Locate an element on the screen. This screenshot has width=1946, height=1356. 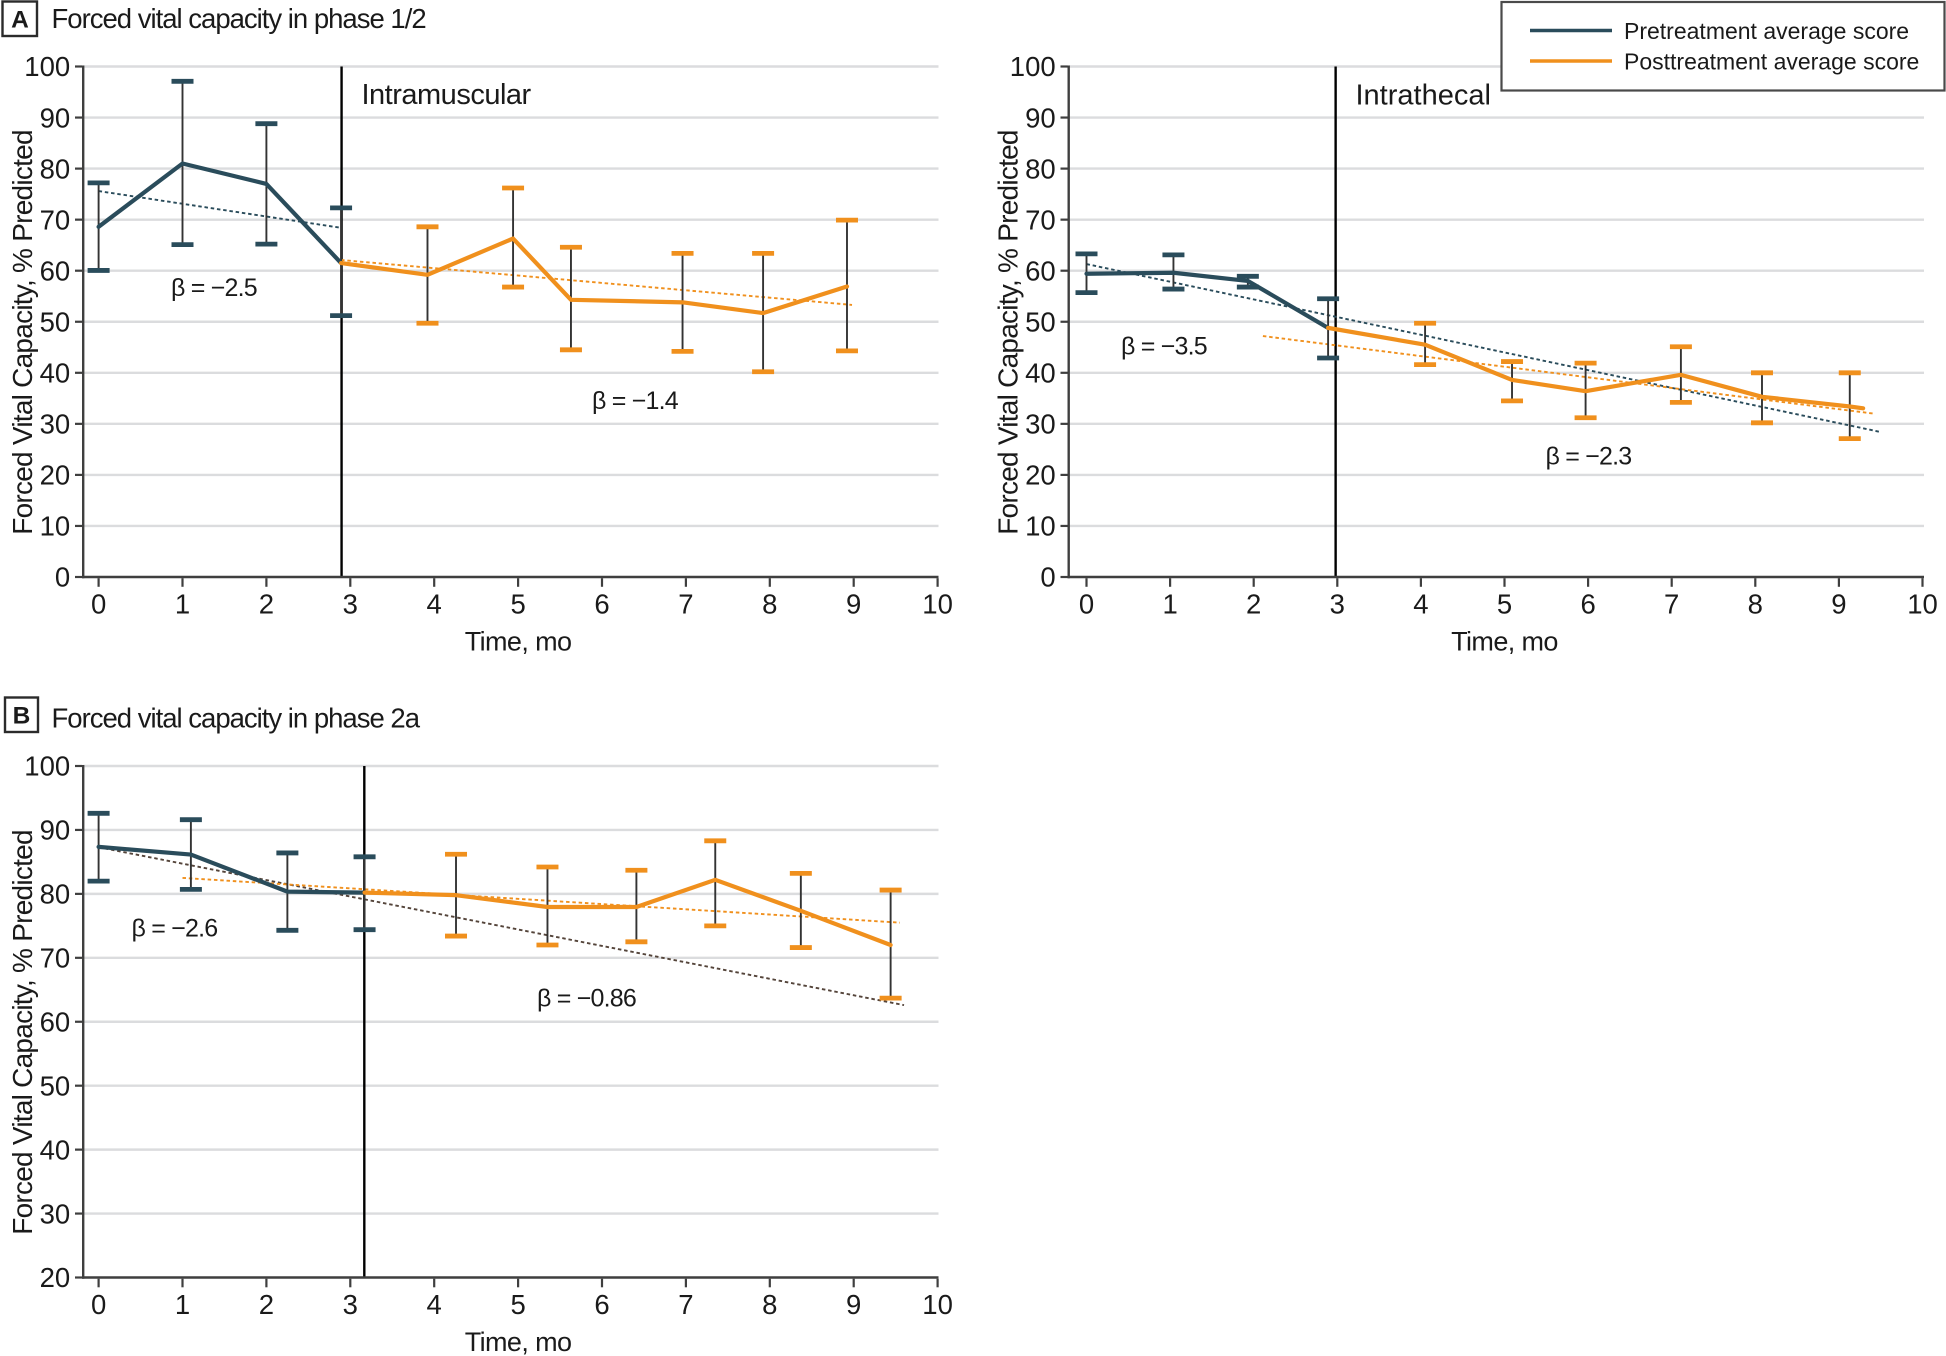
svg-text: Pretreatment average score is located at coordinates (1766, 31).